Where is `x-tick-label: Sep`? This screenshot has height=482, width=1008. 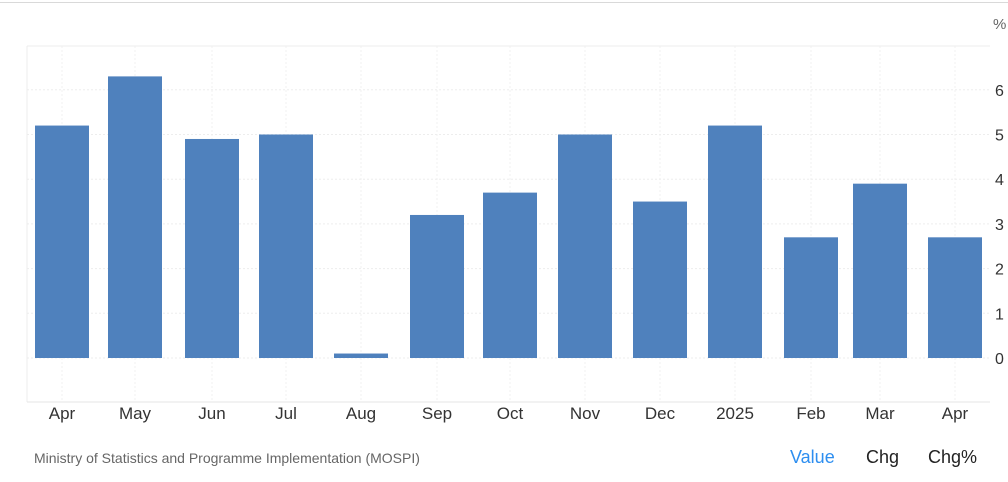
x-tick-label: Sep is located at coordinates (437, 413).